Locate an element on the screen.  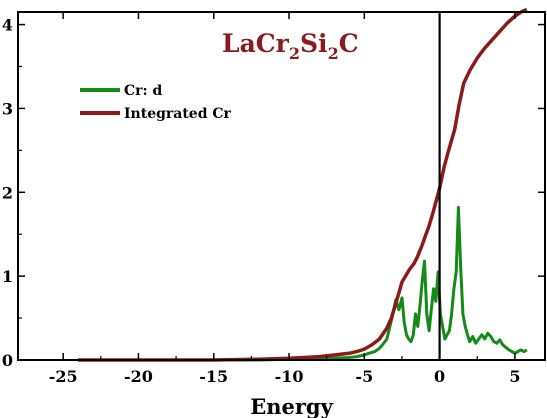
title-part: C is located at coordinates (349, 43).